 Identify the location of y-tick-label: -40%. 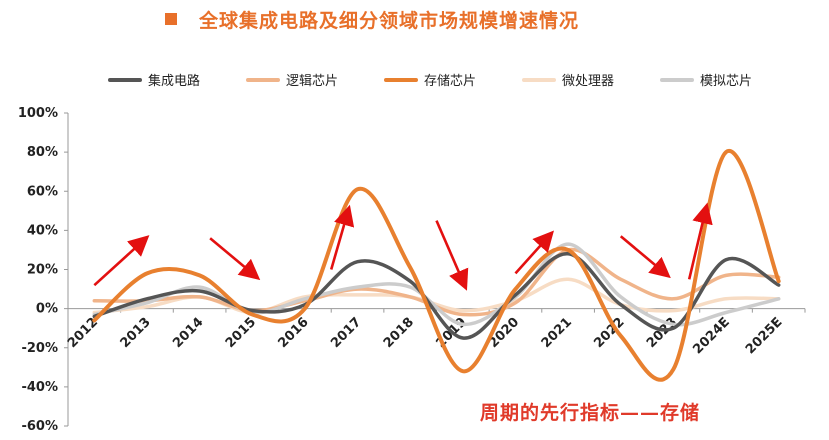
(39, 387).